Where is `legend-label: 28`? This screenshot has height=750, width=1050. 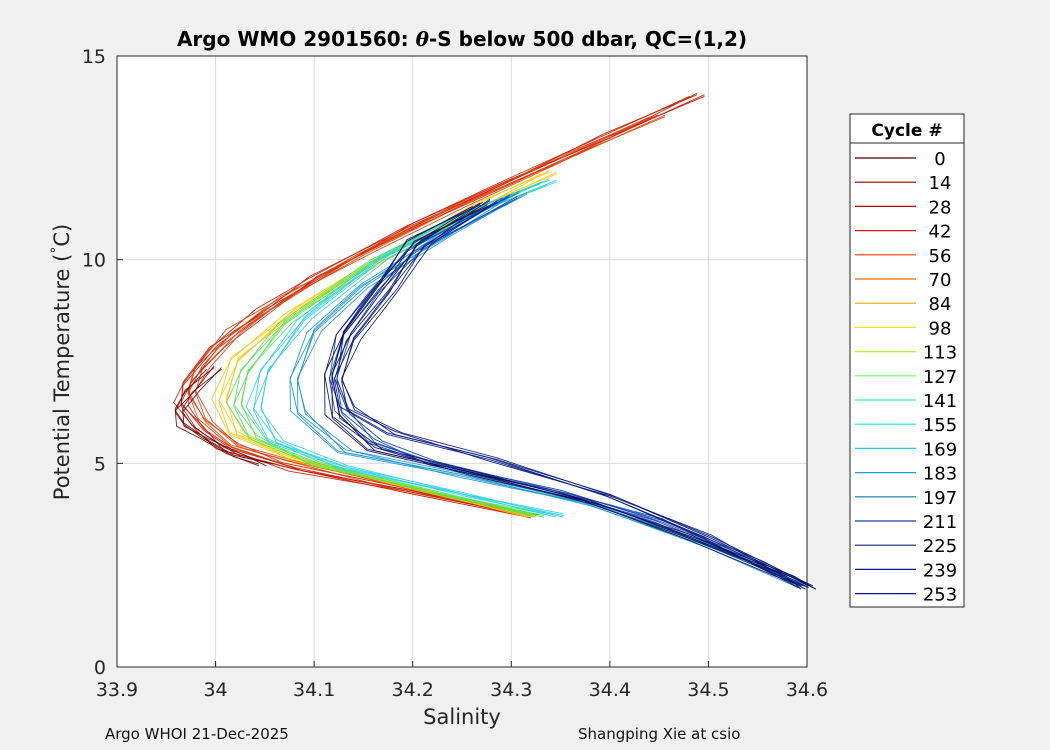 legend-label: 28 is located at coordinates (940, 207).